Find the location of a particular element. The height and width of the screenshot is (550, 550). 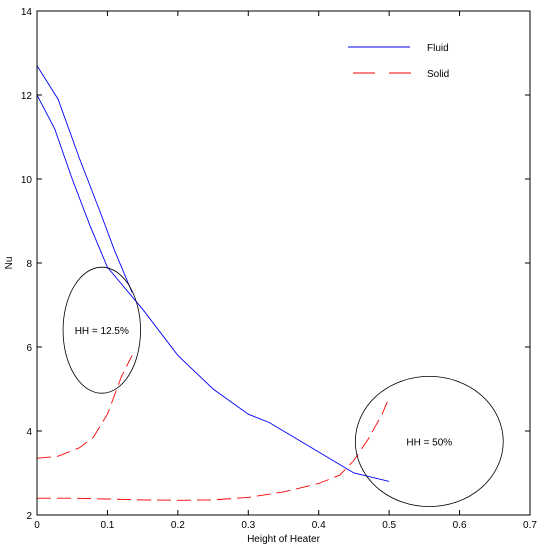

annotation-label-0: HH = 12.5% is located at coordinates (102, 331).